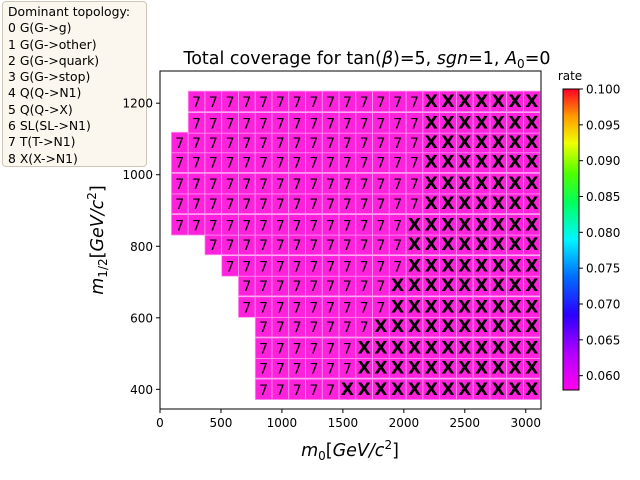 Image resolution: width=640 pixels, height=480 pixels. Describe the element at coordinates (343, 423) in the screenshot. I see `x-tick-label: 1500` at that location.